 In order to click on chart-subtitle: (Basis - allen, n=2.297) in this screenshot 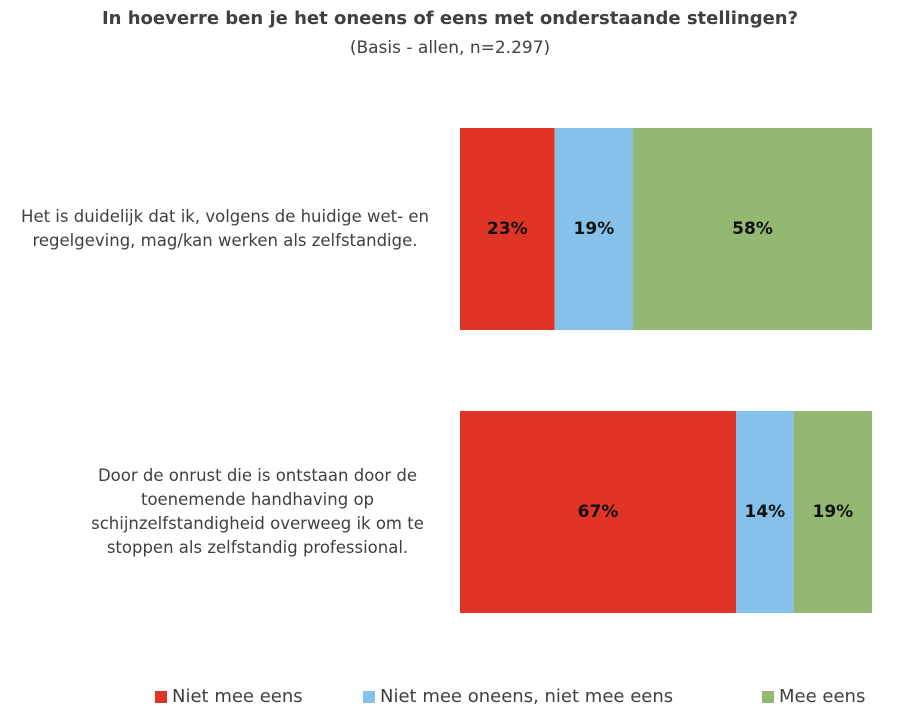, I will do `click(450, 48)`.